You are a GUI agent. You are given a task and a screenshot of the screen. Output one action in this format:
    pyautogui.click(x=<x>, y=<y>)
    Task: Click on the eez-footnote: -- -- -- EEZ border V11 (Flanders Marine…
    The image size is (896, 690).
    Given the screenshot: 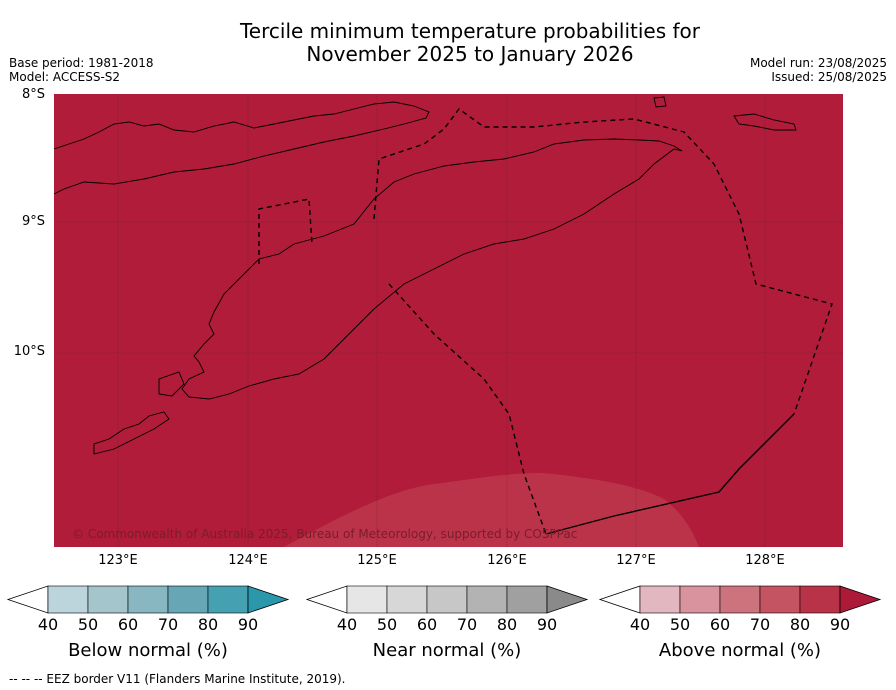 What is the action you would take?
    pyautogui.click(x=177, y=679)
    